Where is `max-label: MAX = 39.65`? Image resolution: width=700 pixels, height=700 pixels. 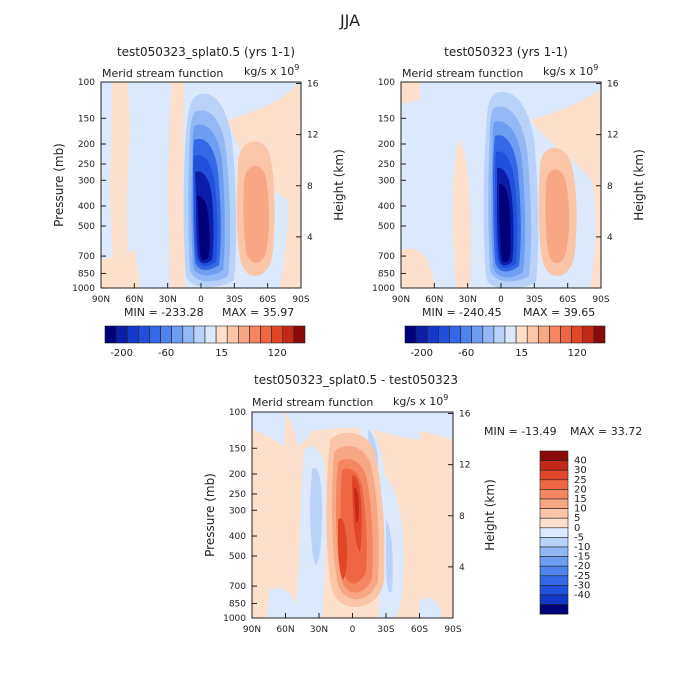 max-label: MAX = 39.65 is located at coordinates (559, 312).